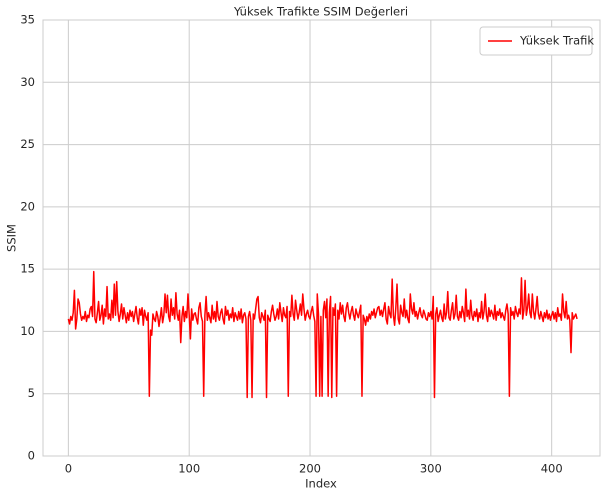  Describe the element at coordinates (27, 331) in the screenshot. I see `y-tick-label: 10` at that location.